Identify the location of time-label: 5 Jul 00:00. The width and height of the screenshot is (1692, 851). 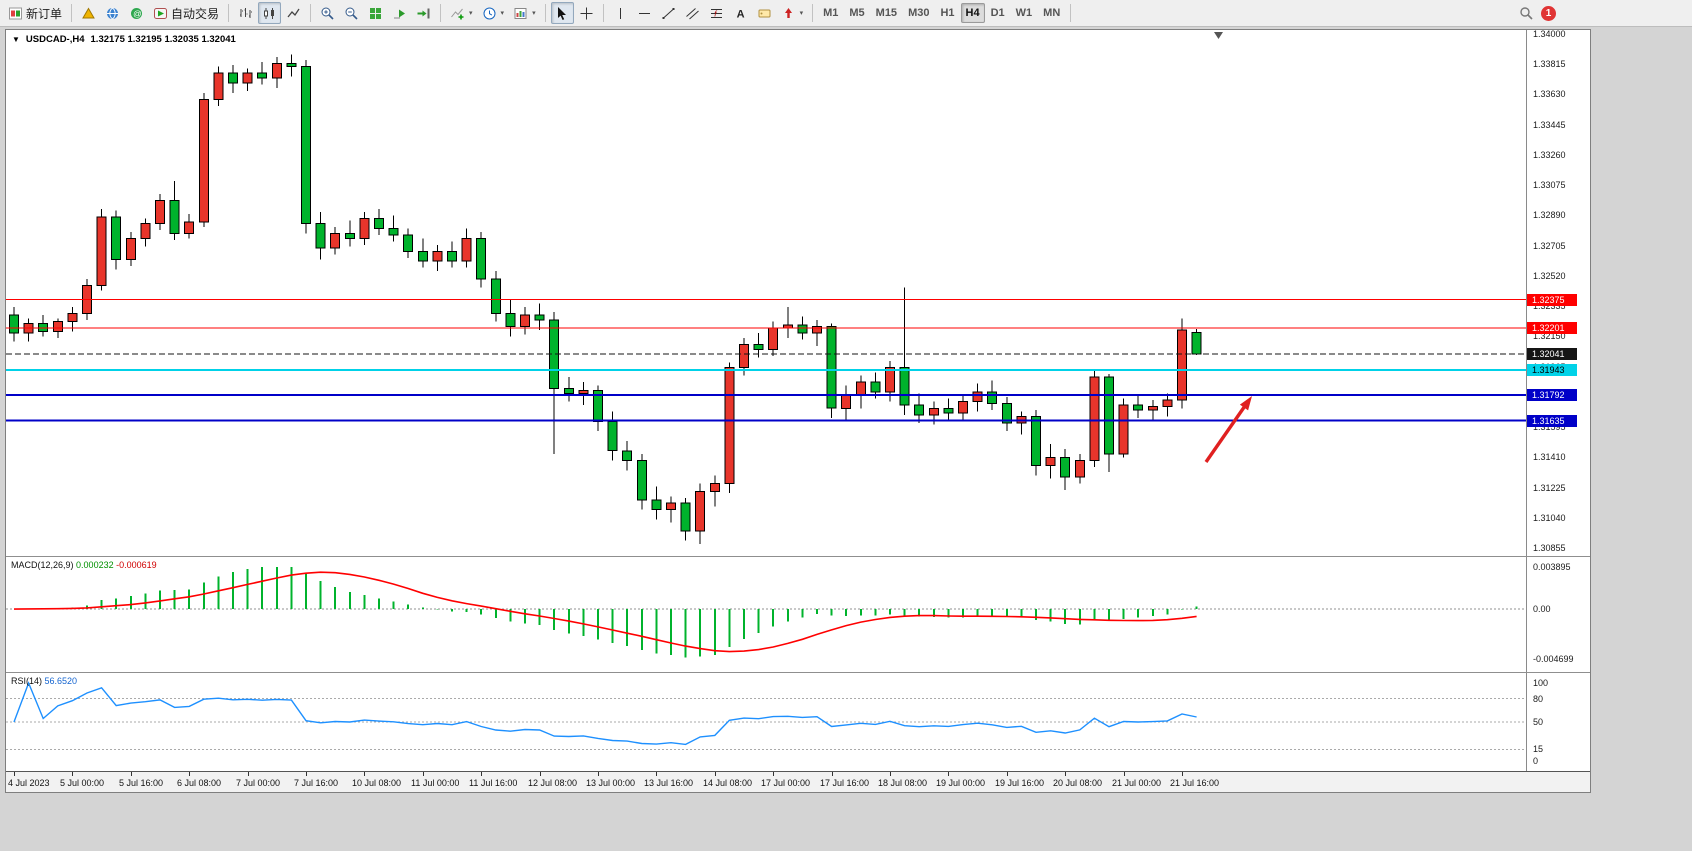
(82, 783).